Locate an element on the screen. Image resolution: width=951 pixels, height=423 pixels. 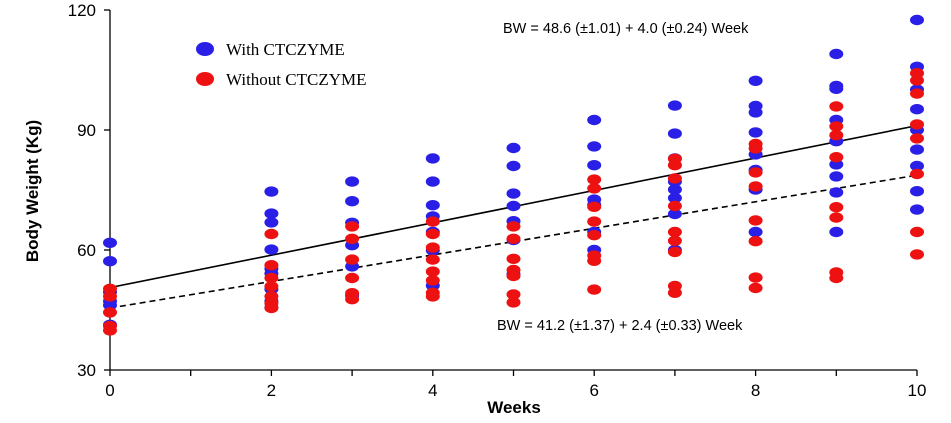
x-tick-label: 0 is located at coordinates (109, 390).